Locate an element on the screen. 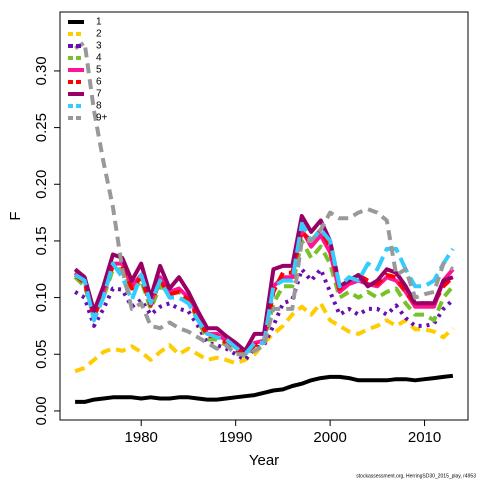  legend-label: 6 is located at coordinates (99, 82).